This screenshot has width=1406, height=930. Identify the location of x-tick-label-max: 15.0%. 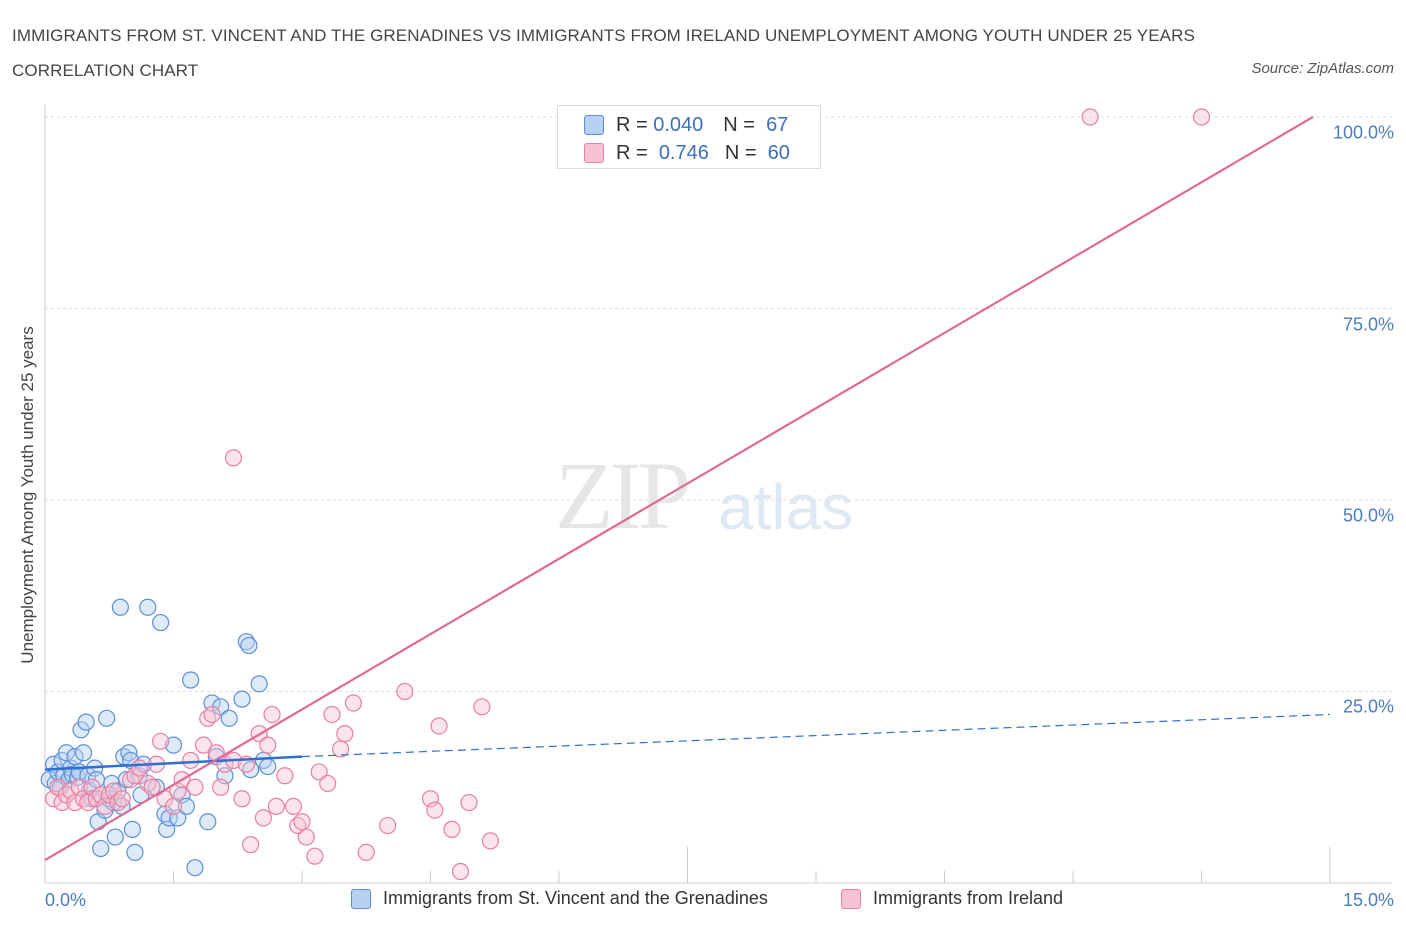
(1368, 900).